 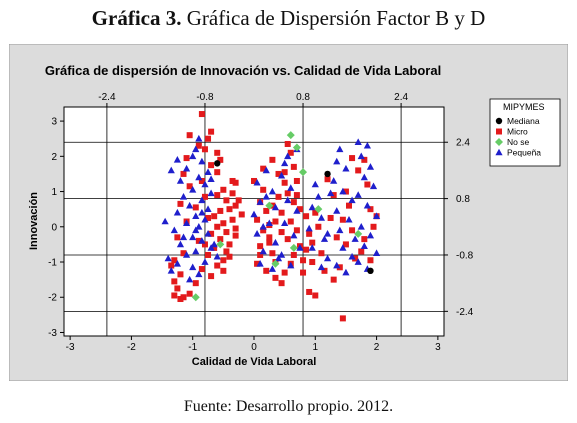 What do you see at coordinates (524, 107) in the screenshot?
I see `legend-title: MIPYMES` at bounding box center [524, 107].